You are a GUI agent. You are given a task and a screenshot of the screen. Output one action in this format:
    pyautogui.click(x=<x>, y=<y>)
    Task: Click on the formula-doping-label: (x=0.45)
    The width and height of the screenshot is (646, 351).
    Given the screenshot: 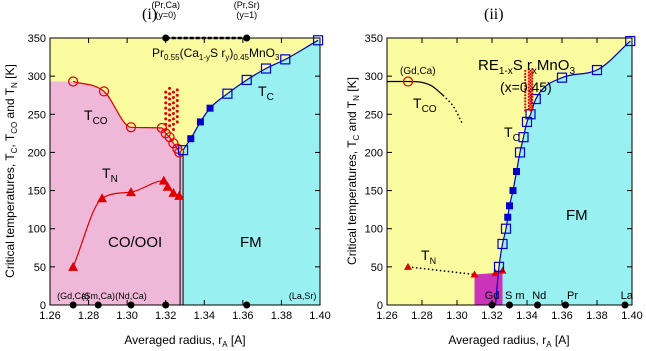 What is the action you would take?
    pyautogui.click(x=526, y=87)
    